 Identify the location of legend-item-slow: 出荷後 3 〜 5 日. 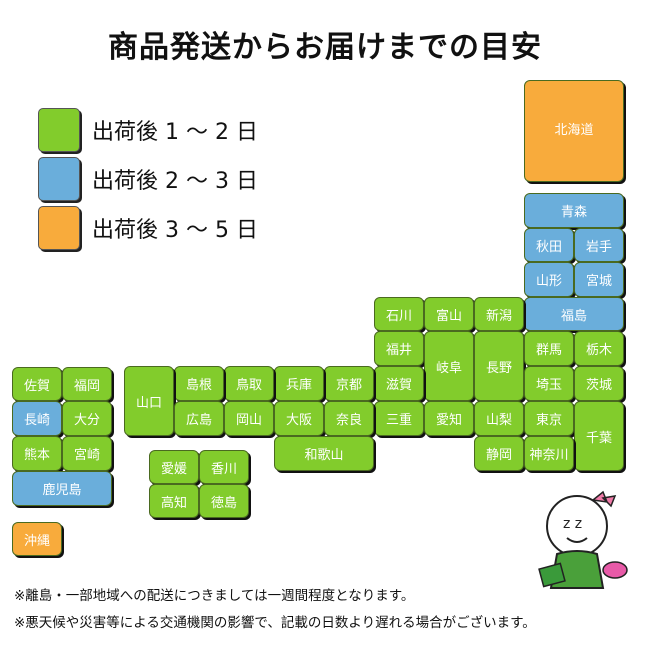
(148, 228).